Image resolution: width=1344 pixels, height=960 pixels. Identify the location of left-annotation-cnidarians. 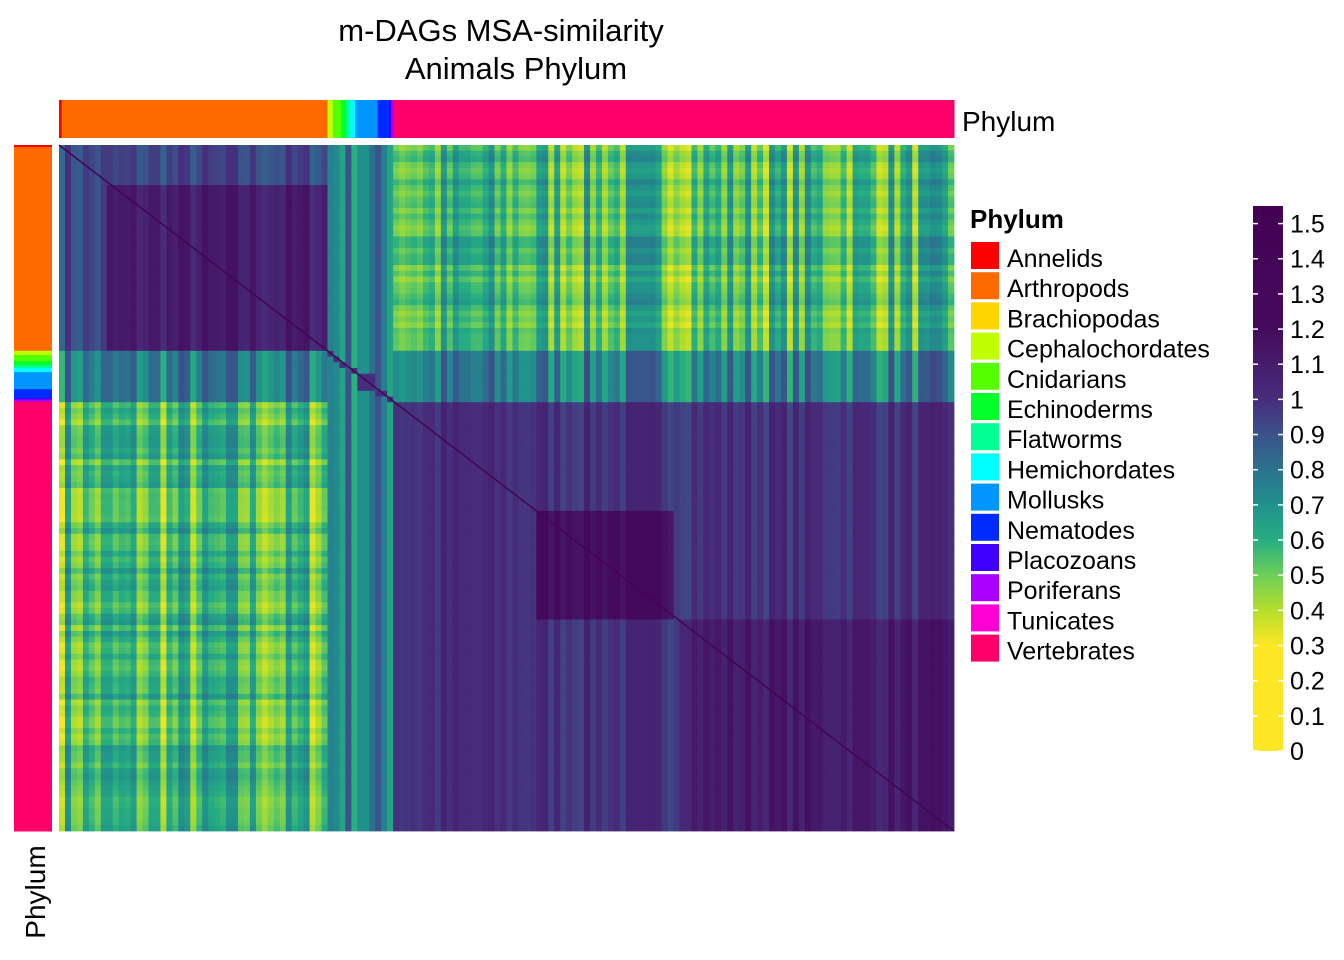
(33, 358).